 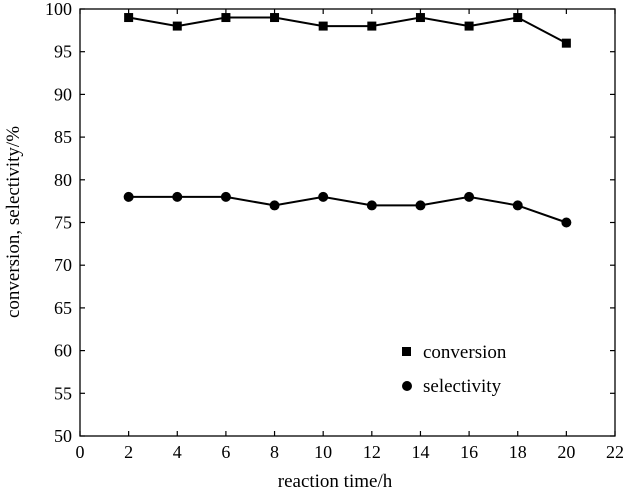 What do you see at coordinates (63, 436) in the screenshot?
I see `y-tick-label: 50` at bounding box center [63, 436].